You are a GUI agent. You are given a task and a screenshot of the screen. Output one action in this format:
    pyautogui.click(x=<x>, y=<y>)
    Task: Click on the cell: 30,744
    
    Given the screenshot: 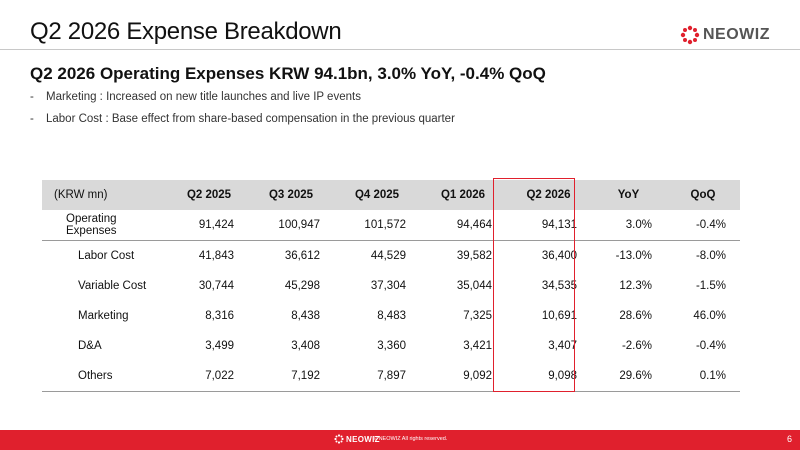 What is the action you would take?
    pyautogui.click(x=216, y=286)
    